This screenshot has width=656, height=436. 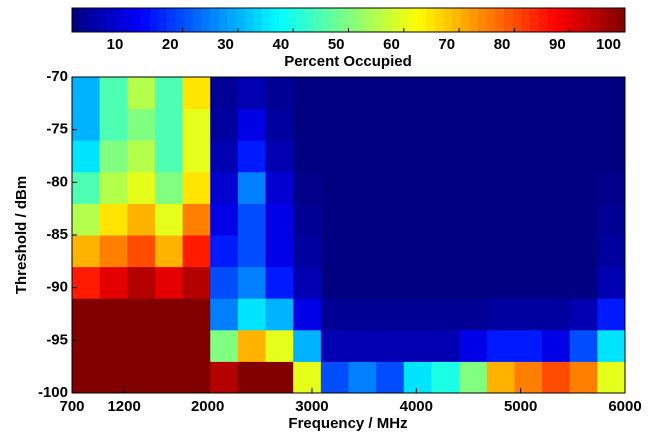 What do you see at coordinates (311, 406) in the screenshot?
I see `x-tick-label: 3000` at bounding box center [311, 406].